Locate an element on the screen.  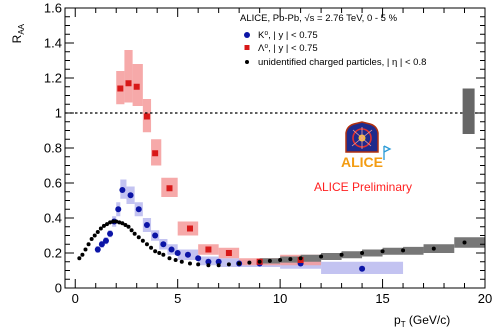
x-tick-label-4: 20 is located at coordinates (485, 298).